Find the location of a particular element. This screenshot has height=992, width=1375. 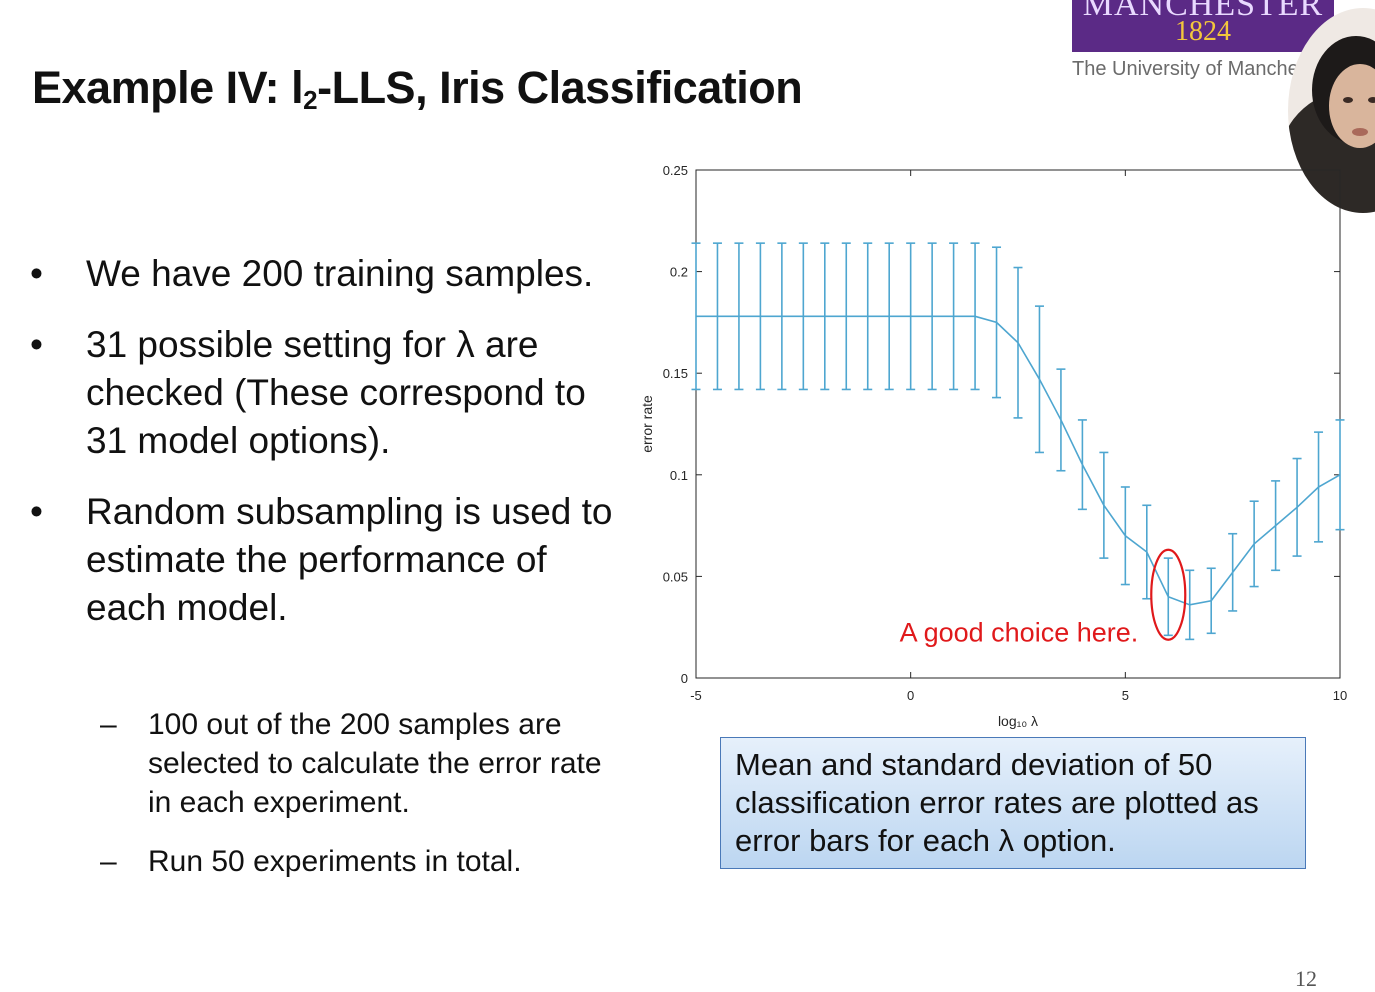

x-tick-label: 0 is located at coordinates (910, 695).